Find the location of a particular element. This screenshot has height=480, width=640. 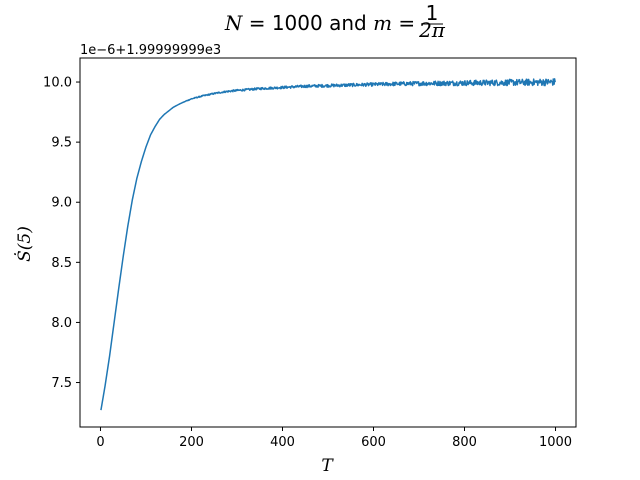

title-frac-numerator: 1 is located at coordinates (432, 13).